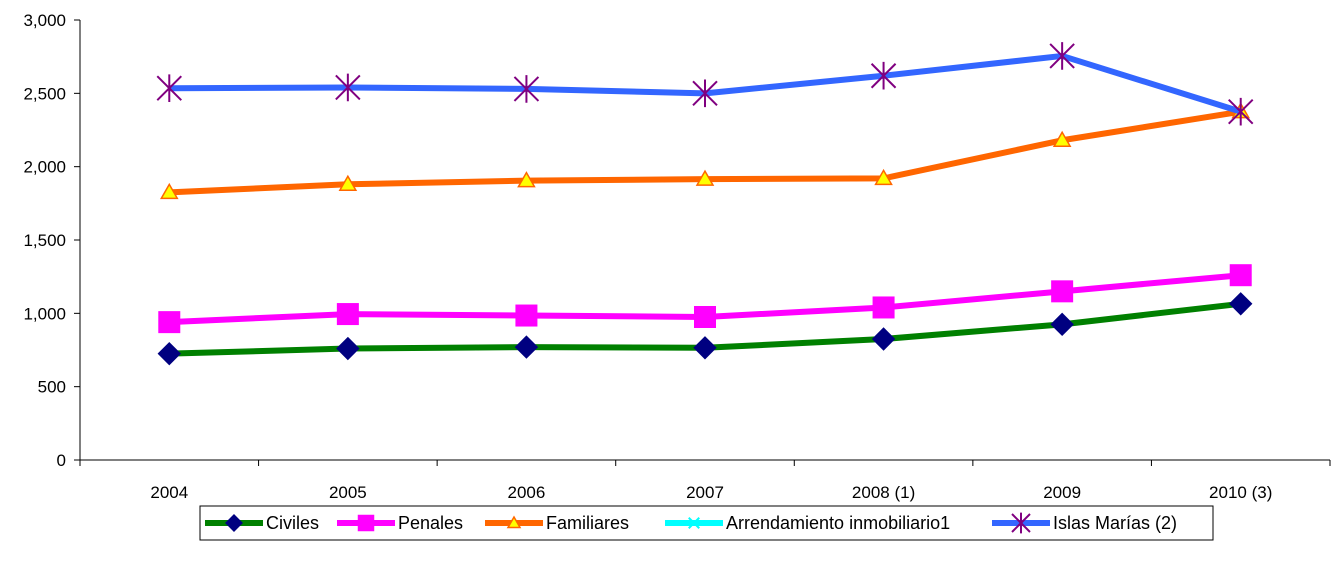 The width and height of the screenshot is (1333, 562). Describe the element at coordinates (527, 492) in the screenshot. I see `x-tick-label: 2006` at that location.